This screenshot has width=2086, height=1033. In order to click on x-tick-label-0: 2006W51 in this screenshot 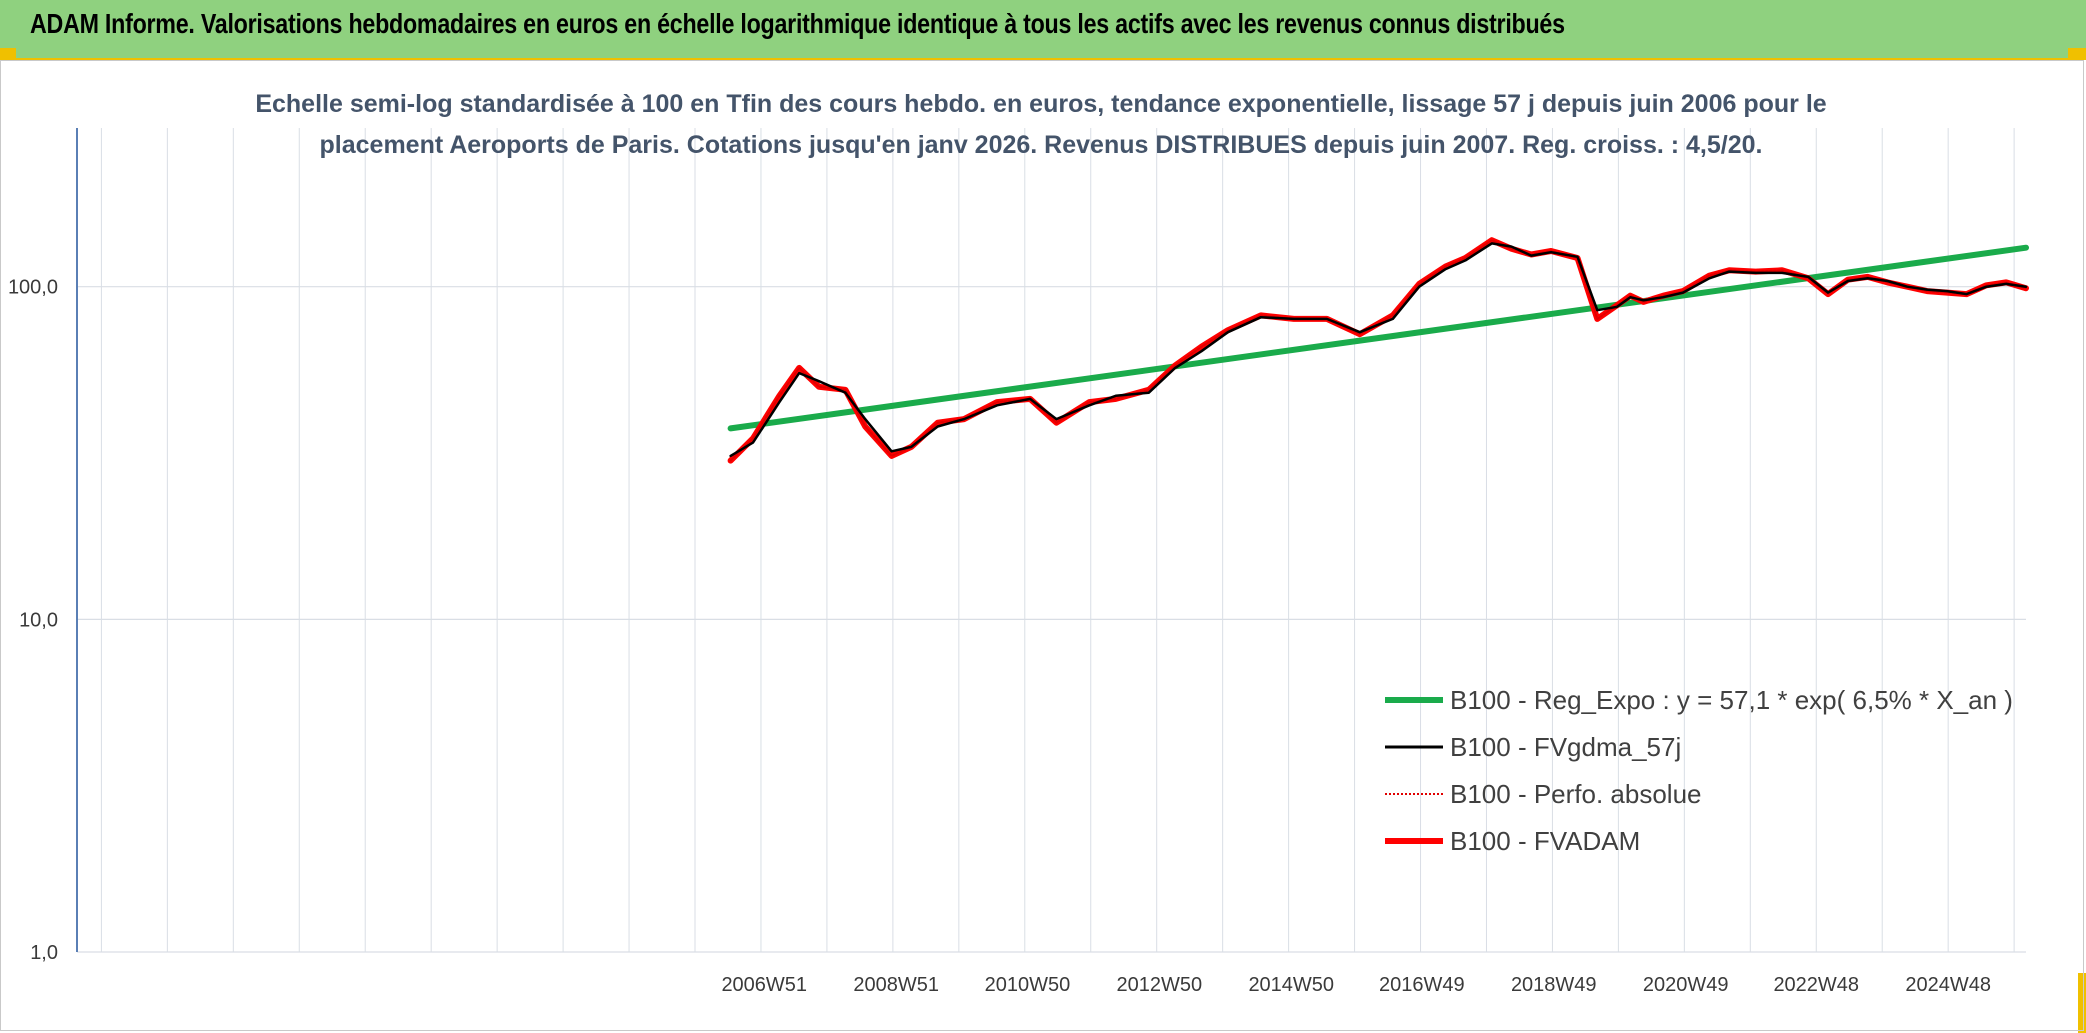, I will do `click(764, 985)`.